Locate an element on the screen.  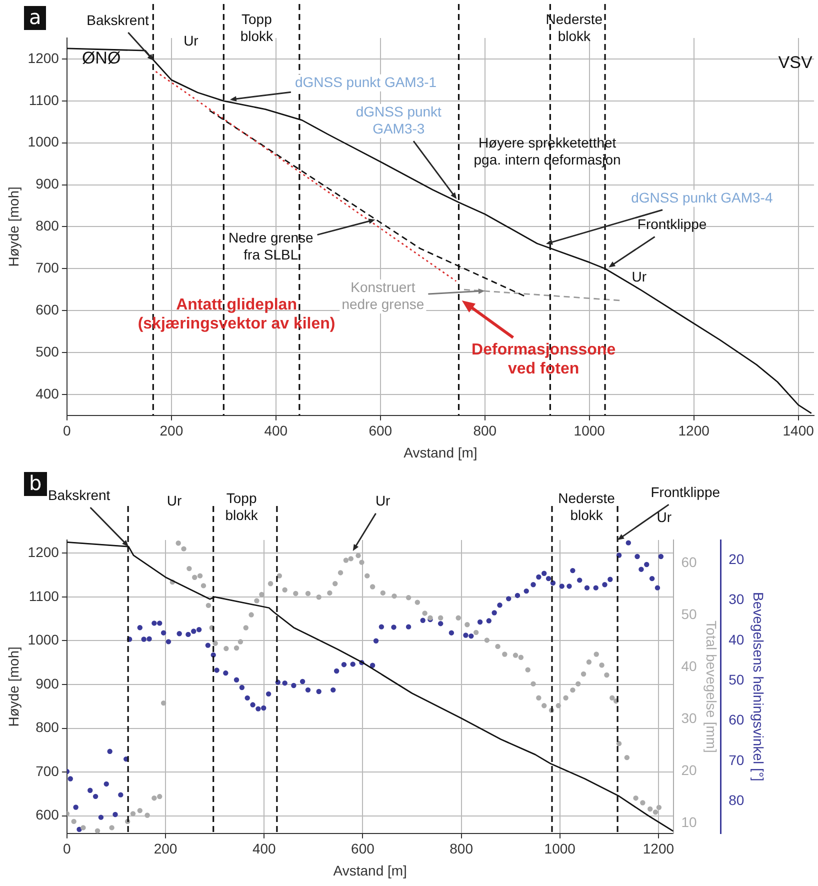
y3-tick-label: 30 is located at coordinates (736, 599).